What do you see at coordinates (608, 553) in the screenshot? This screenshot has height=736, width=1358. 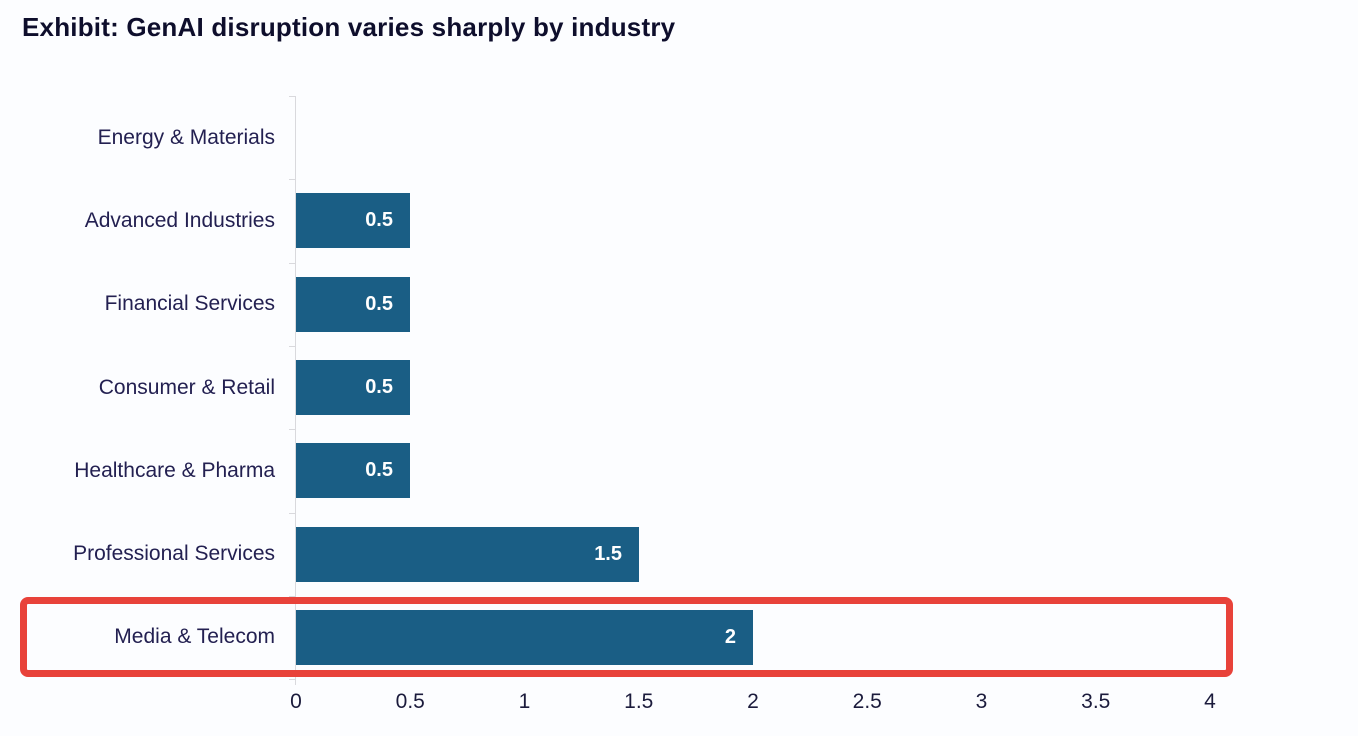 I see `bar-value-label: 1.5` at bounding box center [608, 553].